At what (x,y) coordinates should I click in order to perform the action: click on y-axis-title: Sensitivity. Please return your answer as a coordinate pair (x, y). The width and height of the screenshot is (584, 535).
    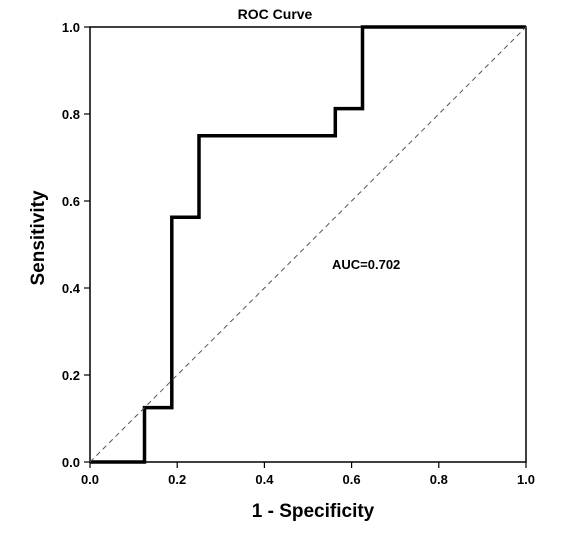
    Looking at the image, I should click on (38, 237).